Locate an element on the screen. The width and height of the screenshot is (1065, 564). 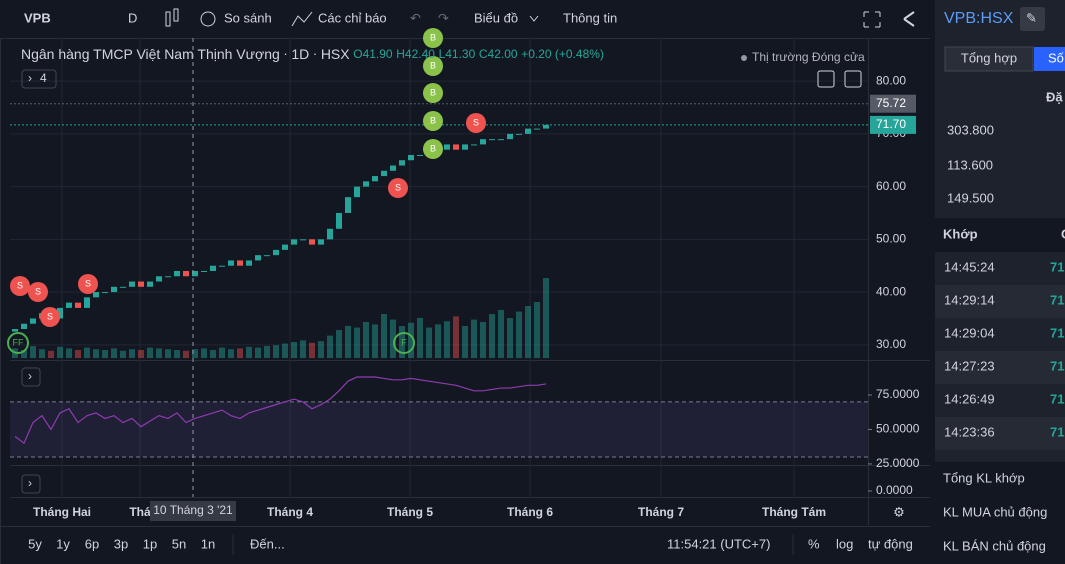
legend-part: O41.90 is located at coordinates (373, 54).